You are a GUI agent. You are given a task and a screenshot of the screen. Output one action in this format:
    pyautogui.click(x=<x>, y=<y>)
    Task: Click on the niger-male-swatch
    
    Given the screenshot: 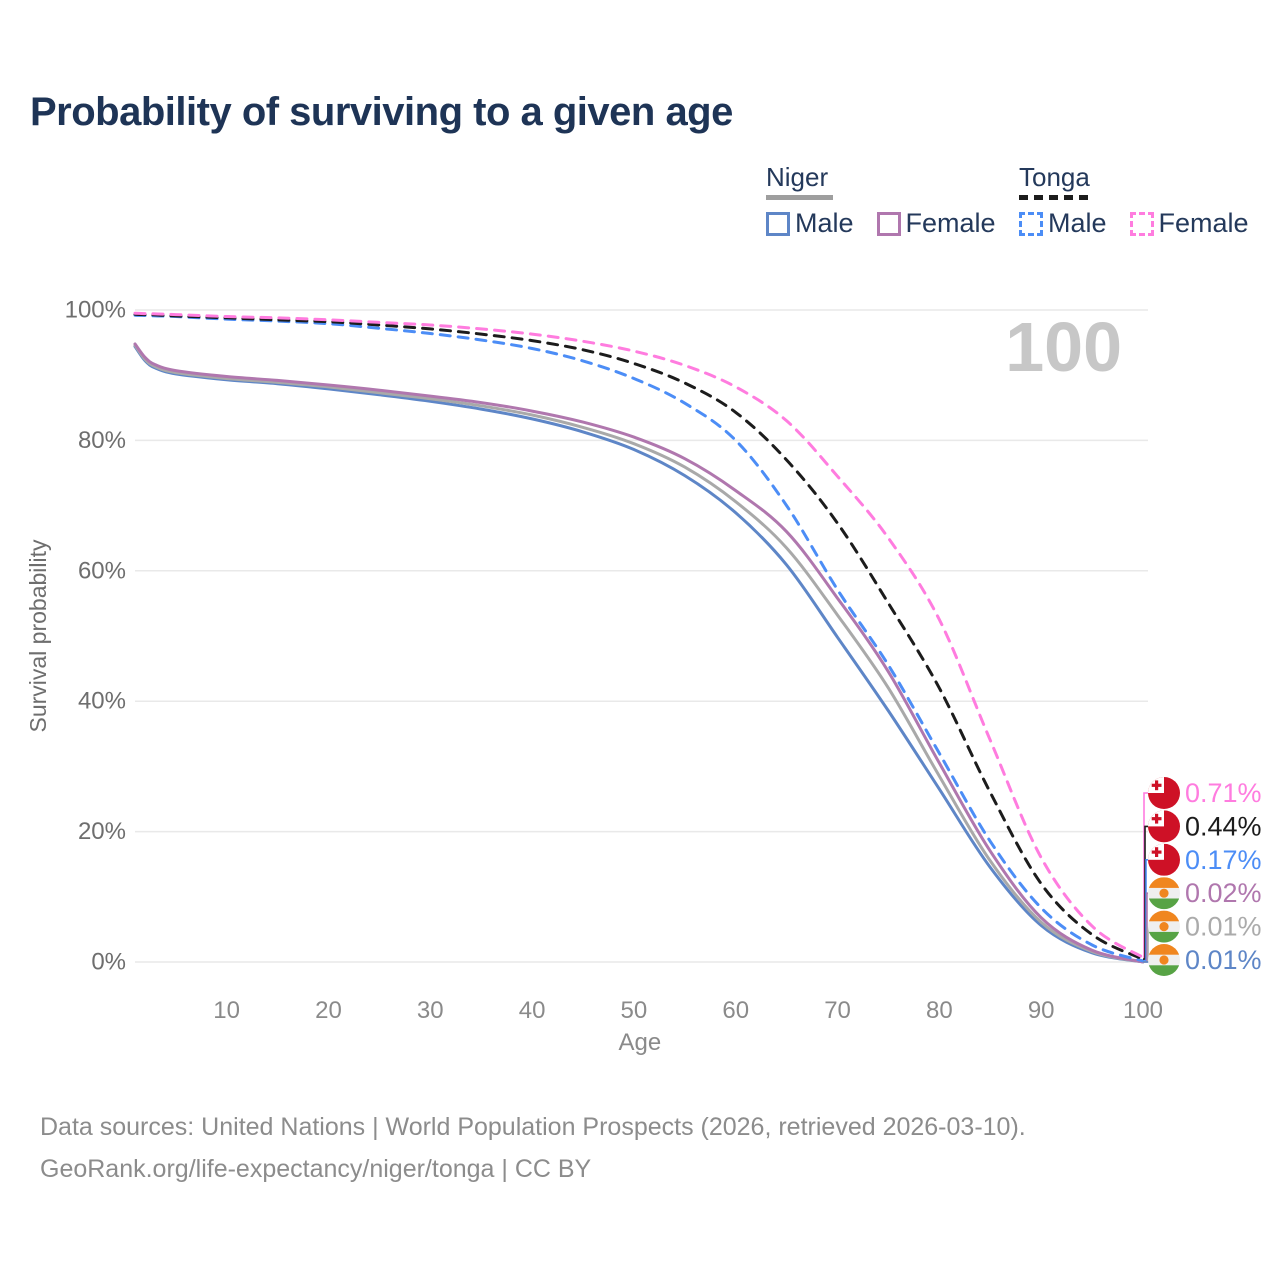 What is the action you would take?
    pyautogui.click(x=778, y=223)
    